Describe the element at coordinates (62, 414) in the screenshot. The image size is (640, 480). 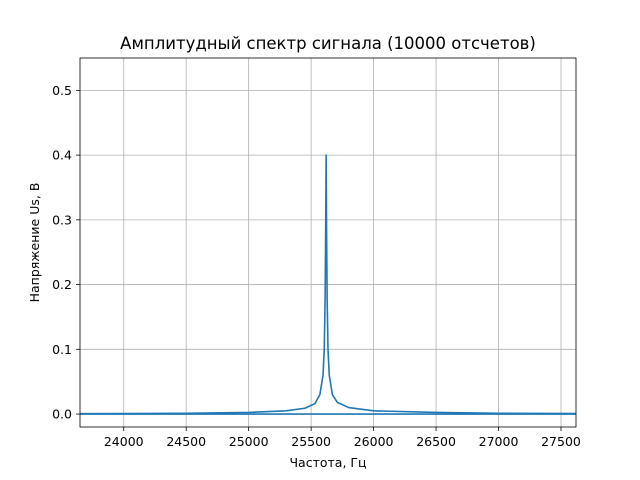
I see `y-tick-label: 0.0` at that location.